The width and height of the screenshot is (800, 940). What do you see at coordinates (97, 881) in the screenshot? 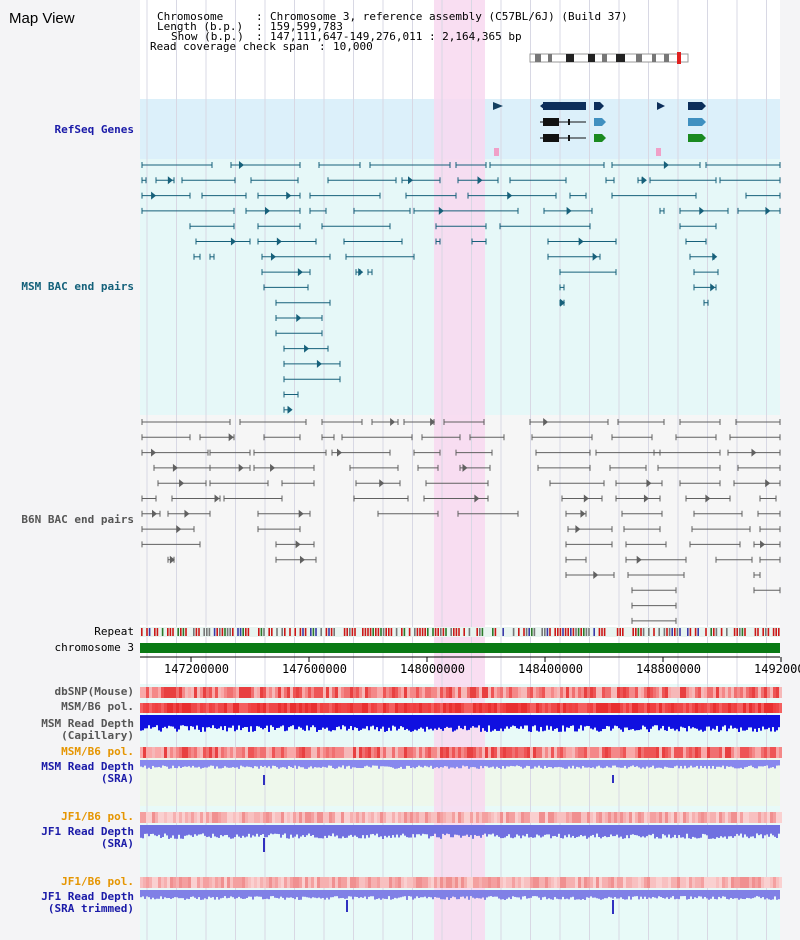
I see `track-label-jf1-b6-pol-2: JF1/B6 pol.` at bounding box center [97, 881].